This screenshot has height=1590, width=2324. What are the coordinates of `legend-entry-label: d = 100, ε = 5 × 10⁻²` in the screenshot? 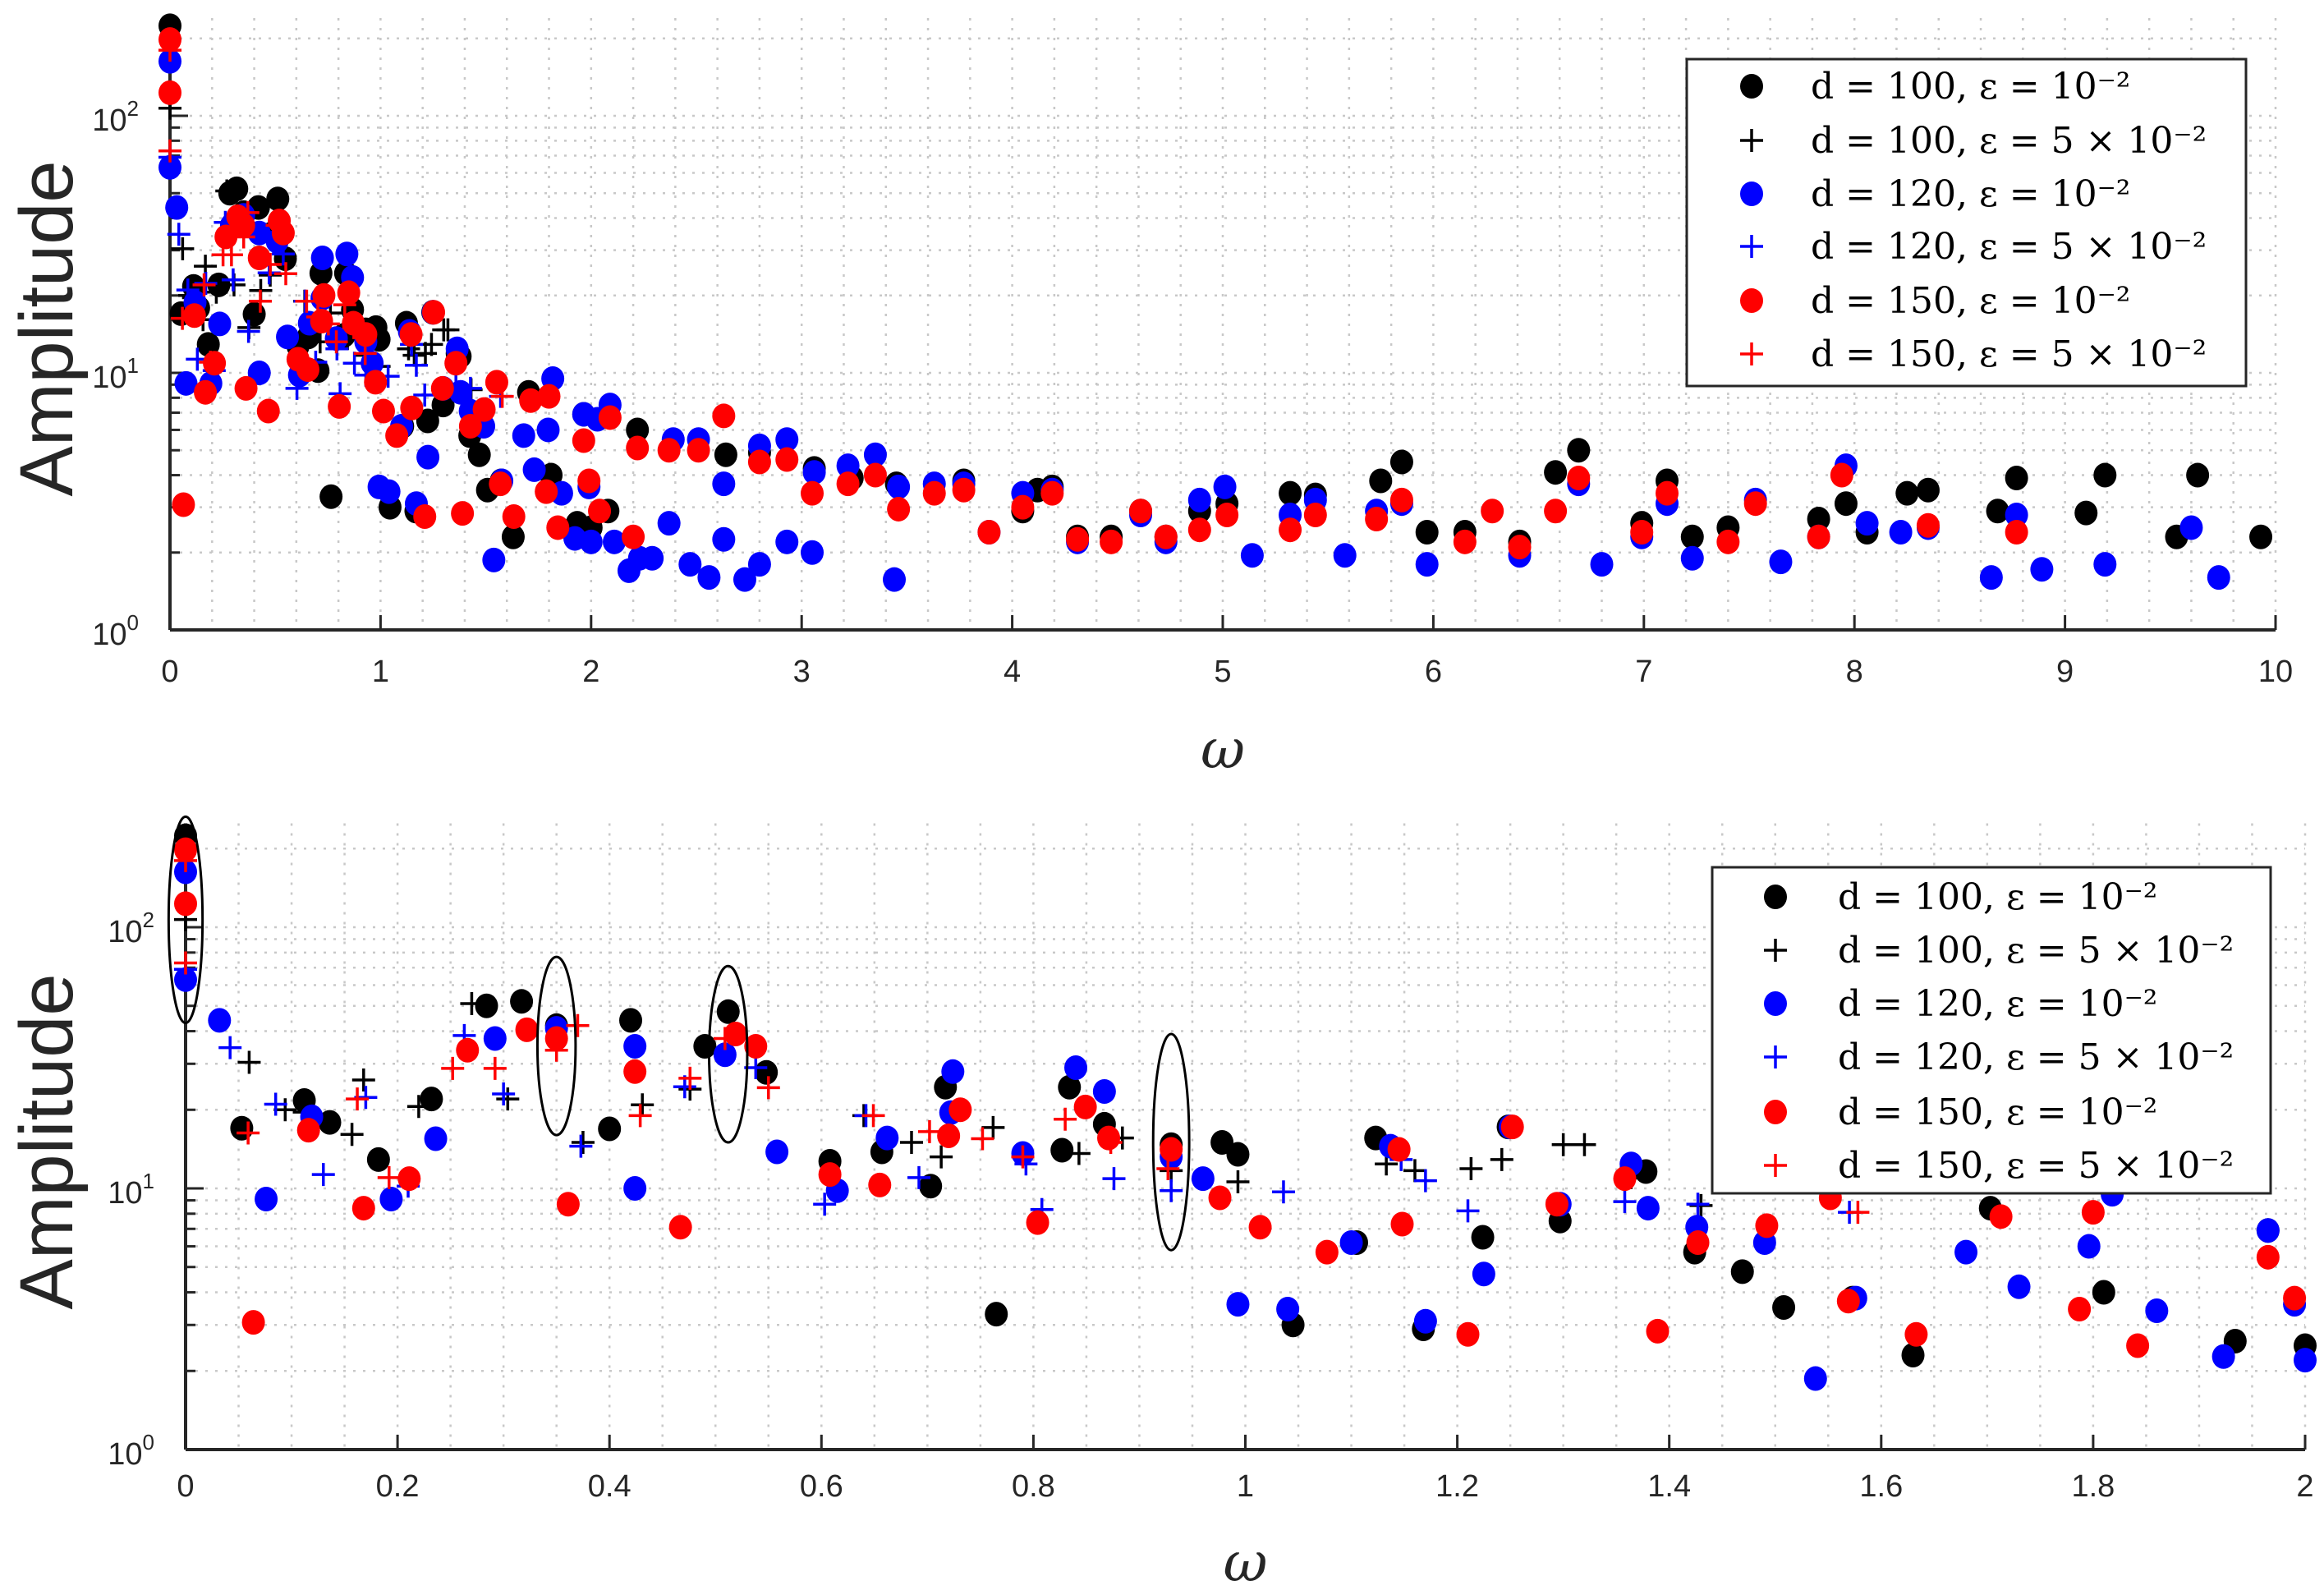 It's located at (2009, 141).